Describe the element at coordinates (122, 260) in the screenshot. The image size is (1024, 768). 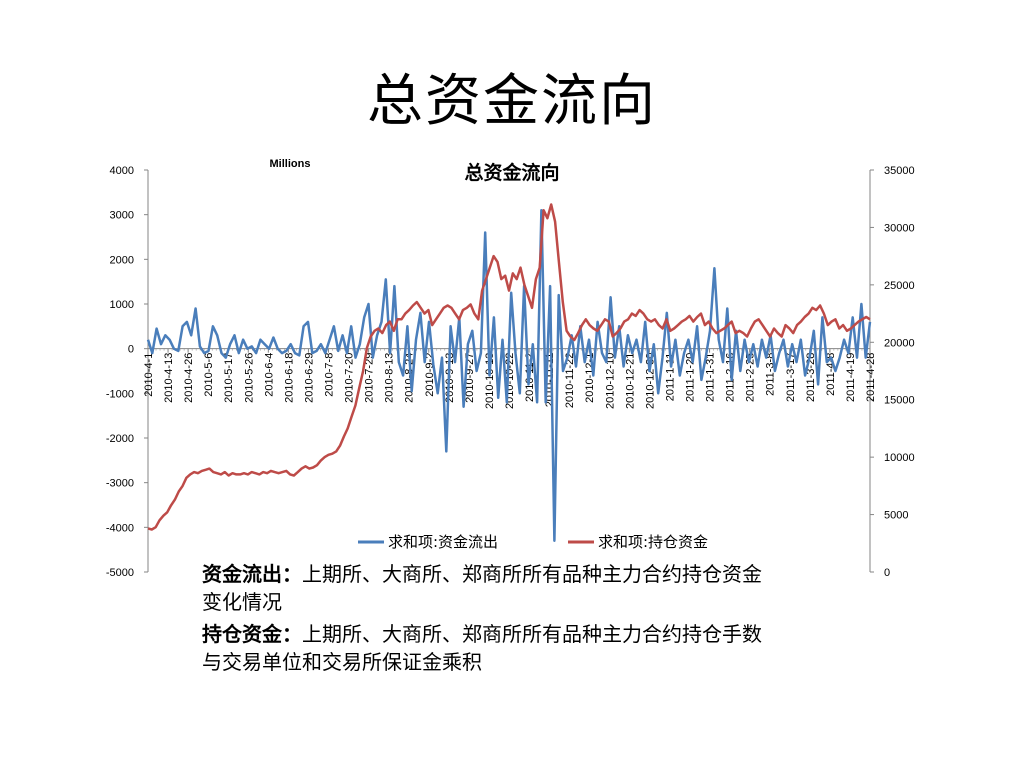
I see `left-tick-label: 2000` at that location.